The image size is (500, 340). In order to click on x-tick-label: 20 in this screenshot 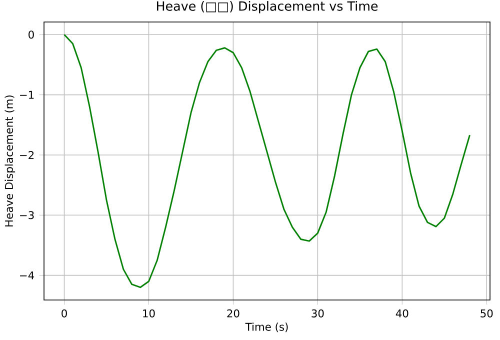, I will do `click(233, 313)`.